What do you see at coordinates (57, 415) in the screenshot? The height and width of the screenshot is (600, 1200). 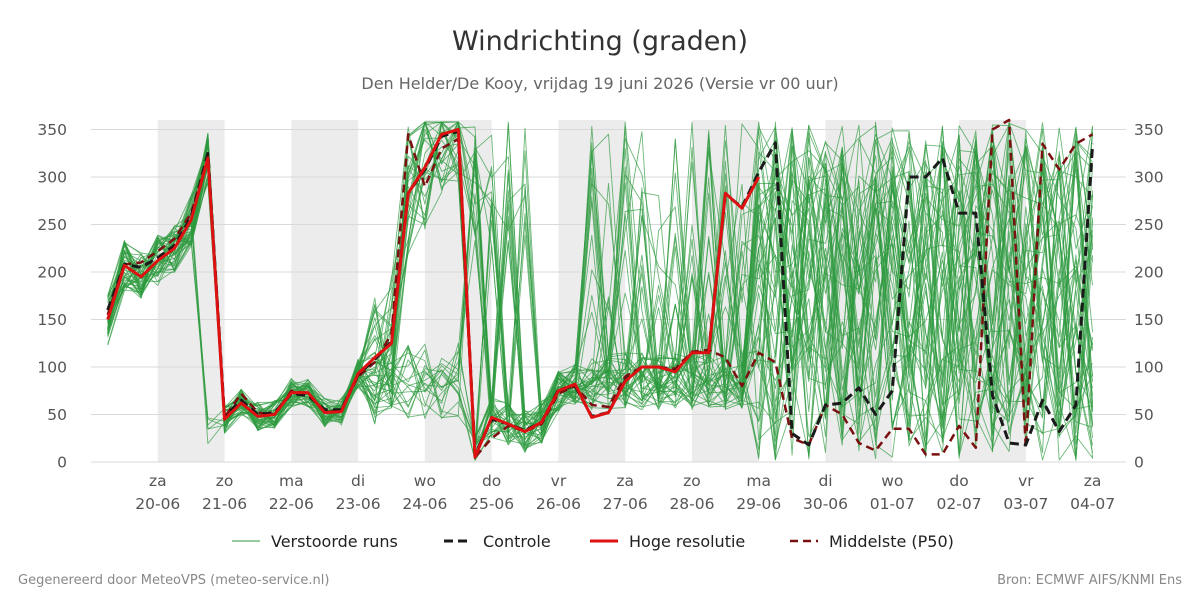 I see `y-tick-left-50: 50` at bounding box center [57, 415].